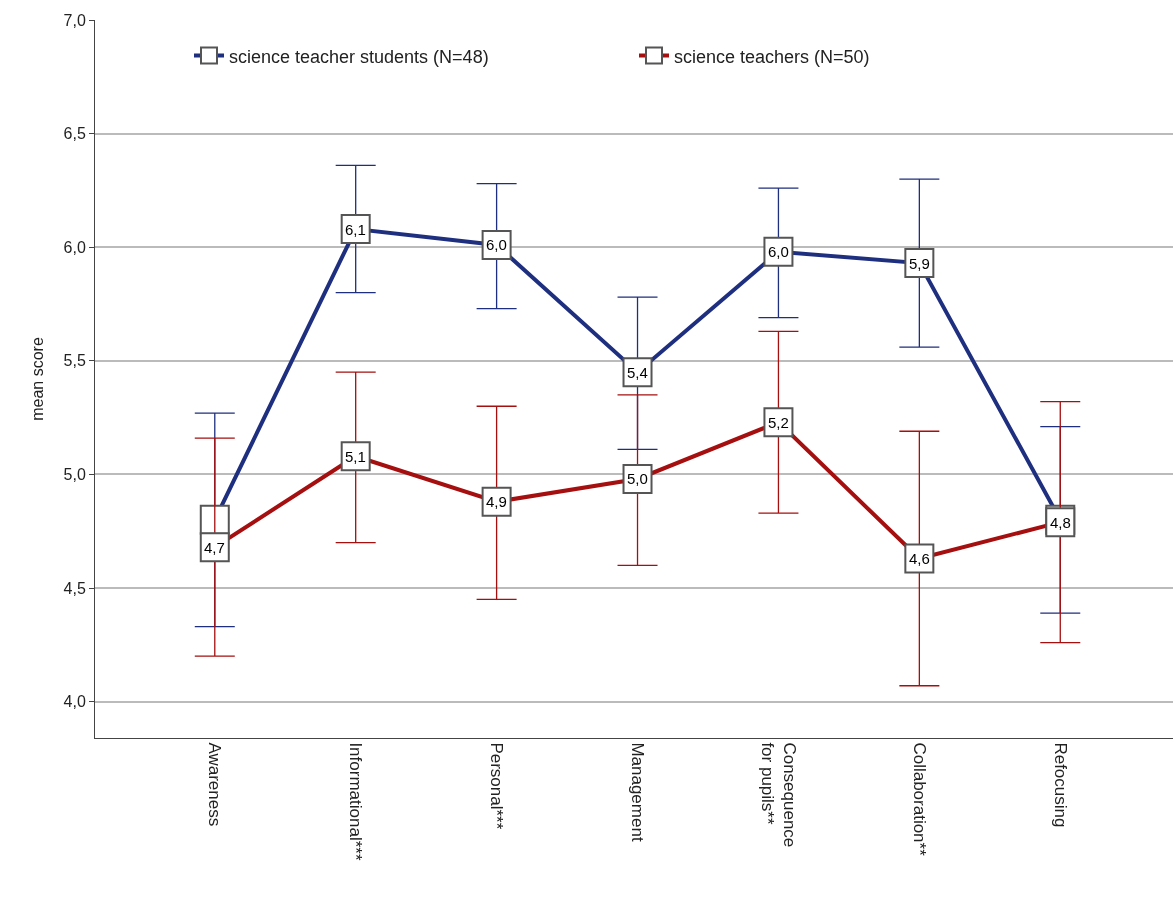  I want to click on x-tick-label: Informational***, so click(356, 801).